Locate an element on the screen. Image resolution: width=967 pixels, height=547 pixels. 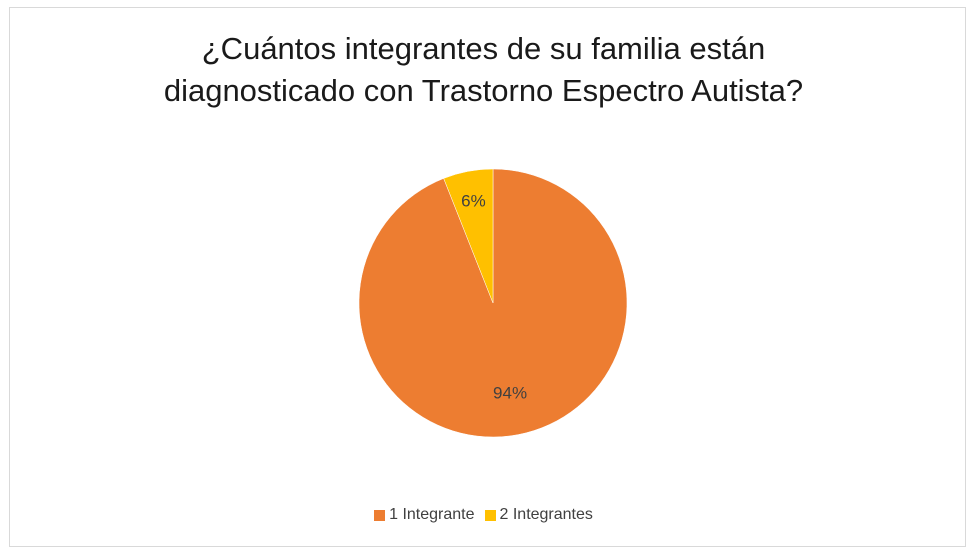
chart-legend: 1 Integrante 2 Integrantes is located at coordinates (483, 515).